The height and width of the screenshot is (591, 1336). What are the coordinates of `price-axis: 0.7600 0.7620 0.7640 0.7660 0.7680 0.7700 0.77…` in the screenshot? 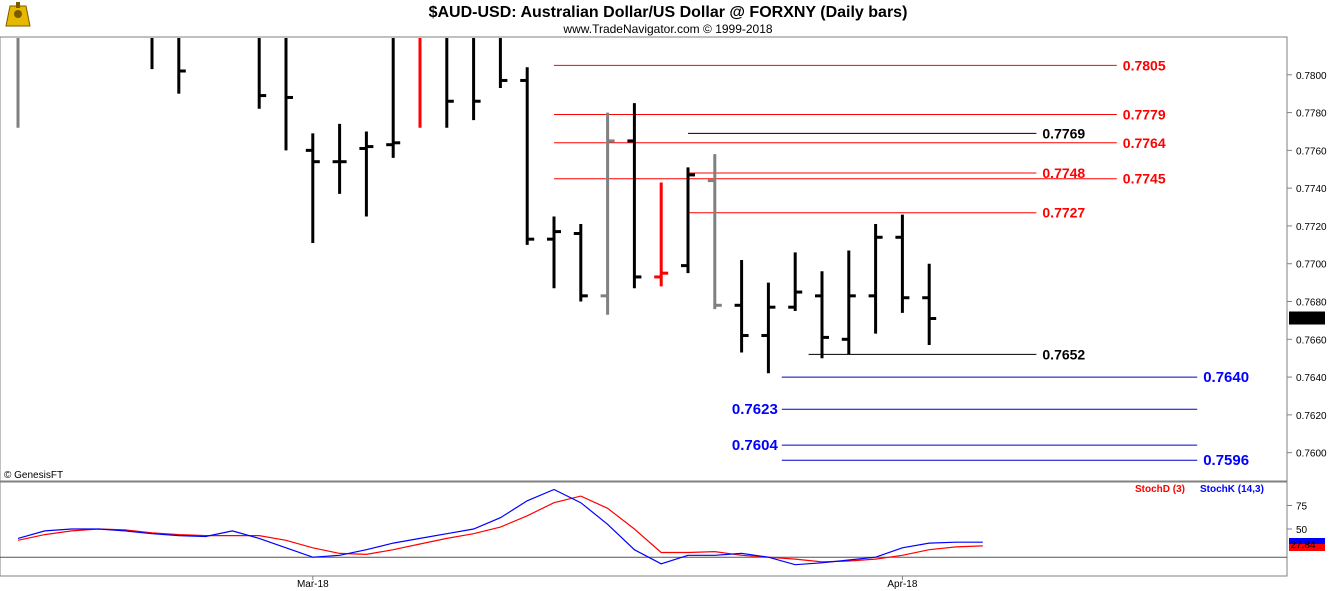 It's located at (1307, 265).